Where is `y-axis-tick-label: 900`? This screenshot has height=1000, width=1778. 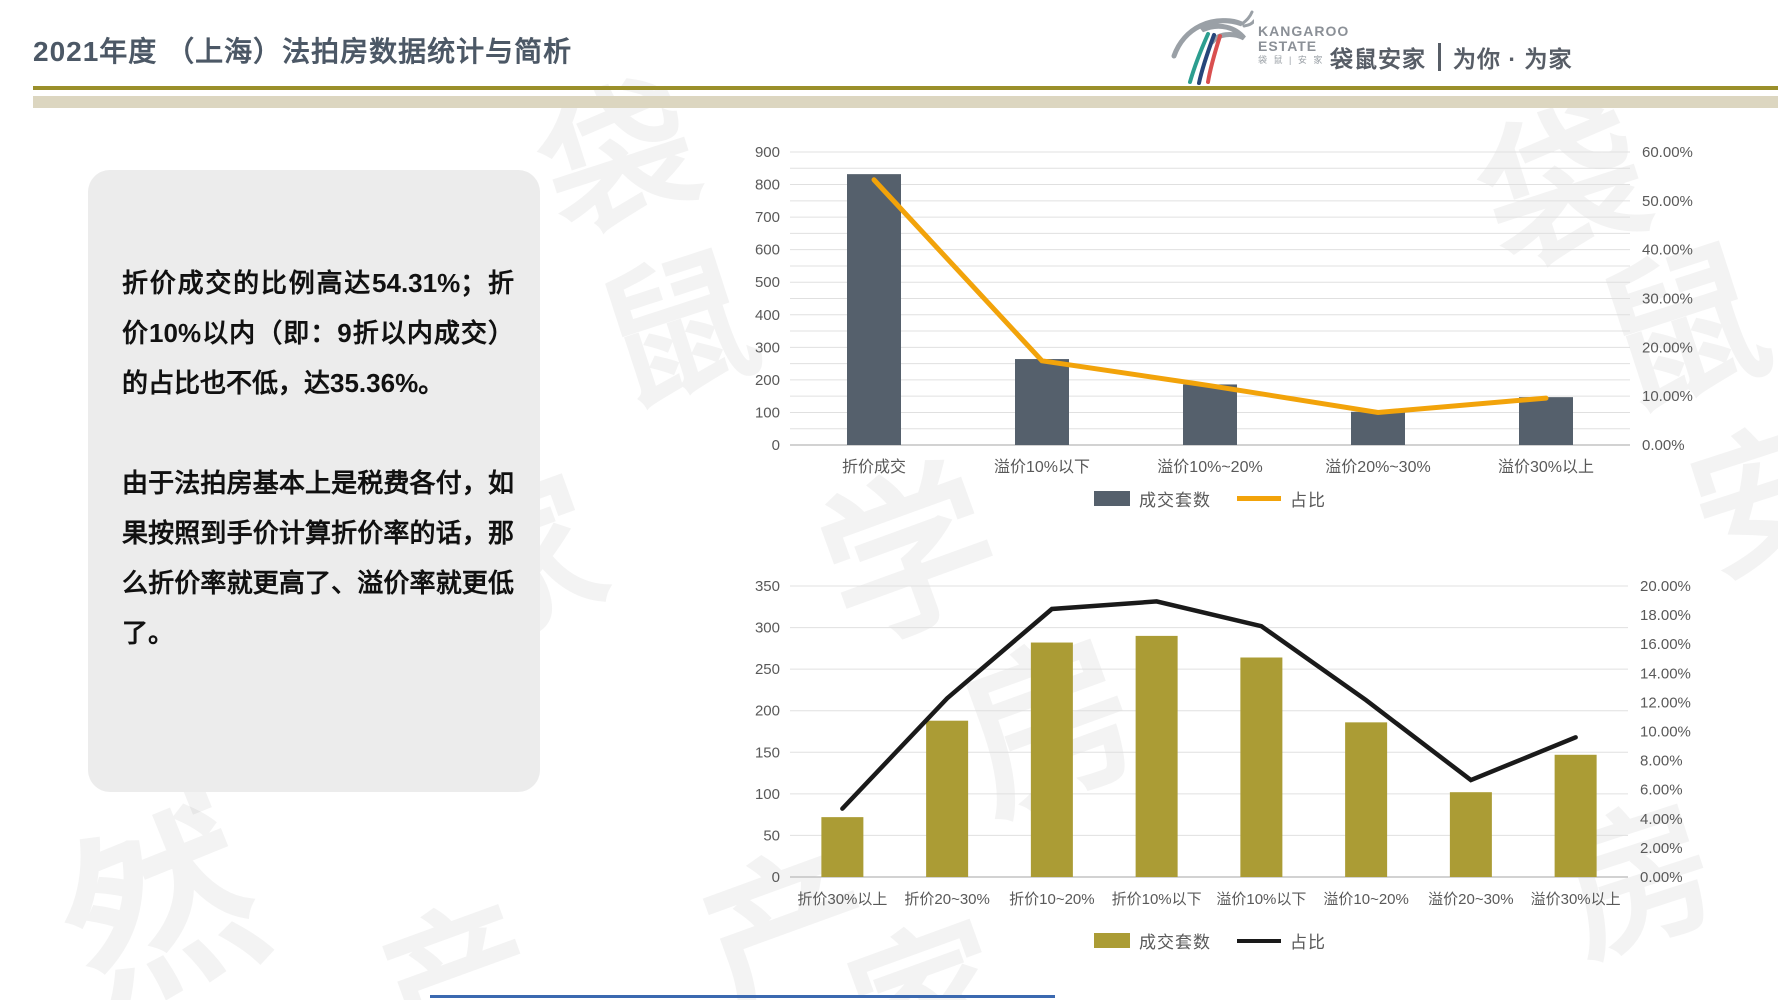
y-axis-tick-label: 900 is located at coordinates (767, 152).